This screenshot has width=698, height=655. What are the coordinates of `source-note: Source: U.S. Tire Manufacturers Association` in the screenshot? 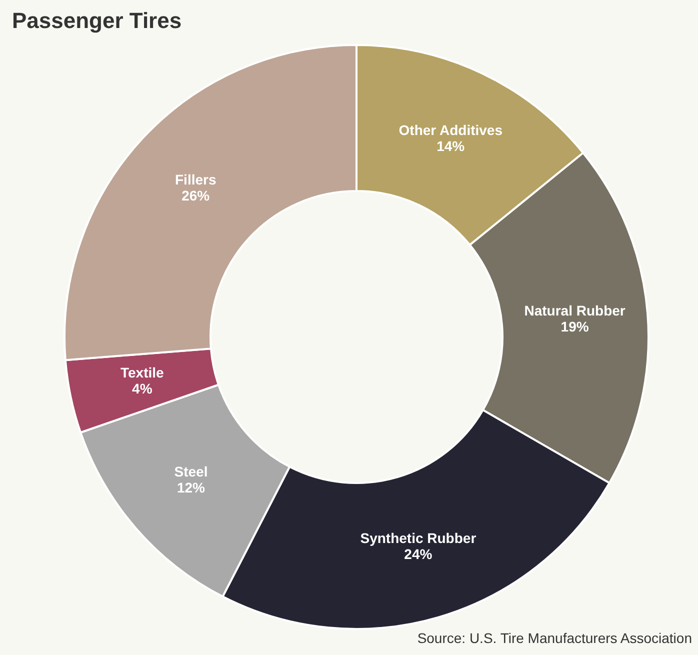 It's located at (554, 638).